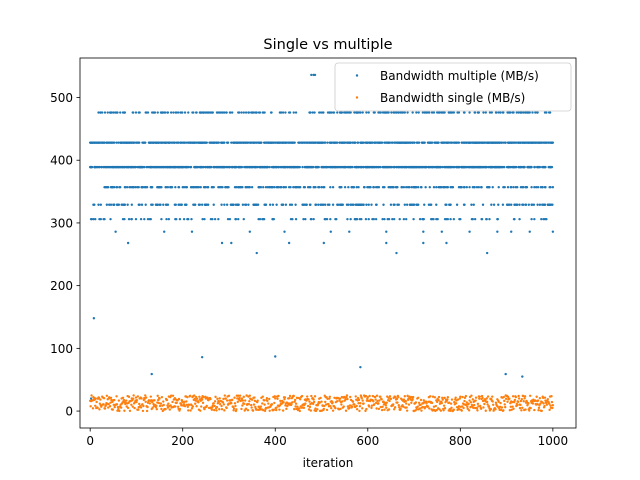 This screenshot has height=480, width=640. Describe the element at coordinates (357, 75) in the screenshot. I see `legend-marker-multiple` at that location.